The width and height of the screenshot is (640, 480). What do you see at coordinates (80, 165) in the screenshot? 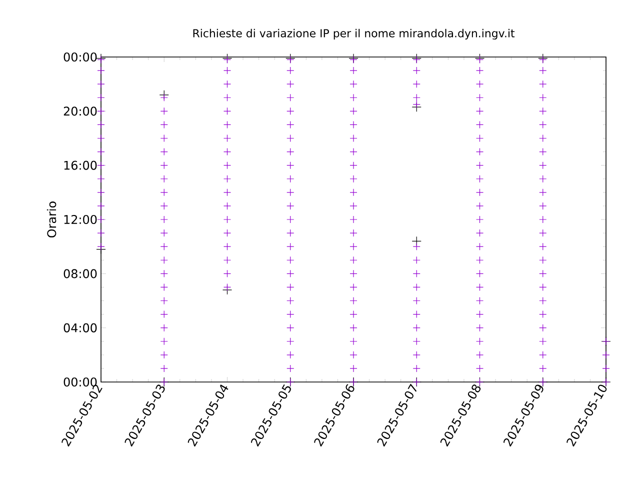
I see `y-tick-label: 16:00` at bounding box center [80, 165].